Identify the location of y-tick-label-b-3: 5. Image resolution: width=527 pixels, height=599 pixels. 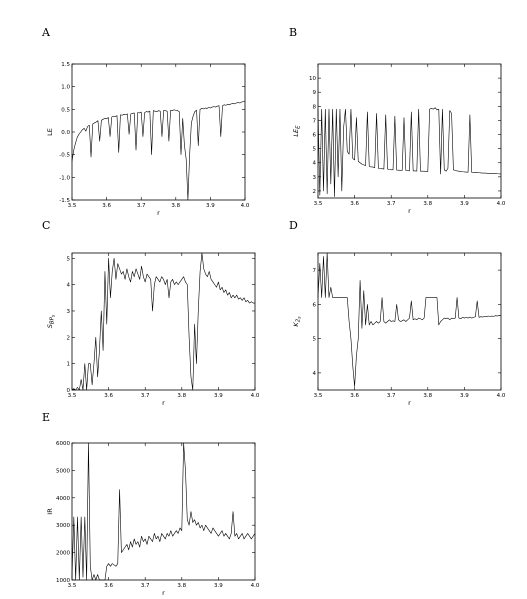
(315, 150).